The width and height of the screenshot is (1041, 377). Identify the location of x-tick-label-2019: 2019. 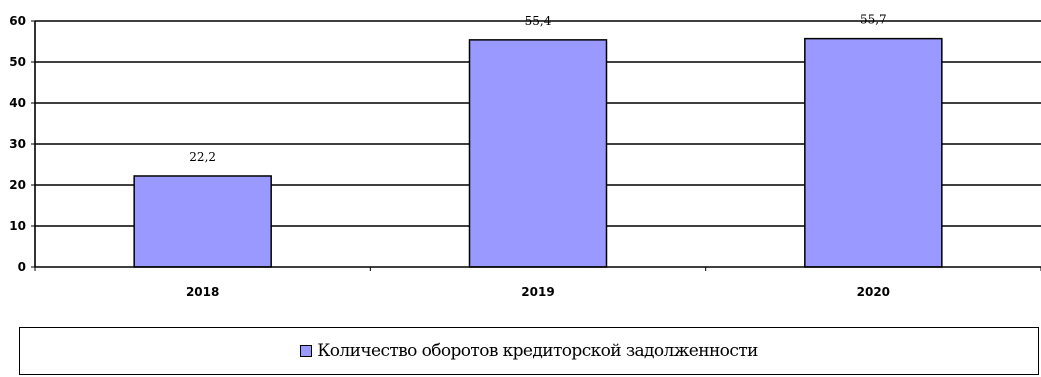
(537, 292).